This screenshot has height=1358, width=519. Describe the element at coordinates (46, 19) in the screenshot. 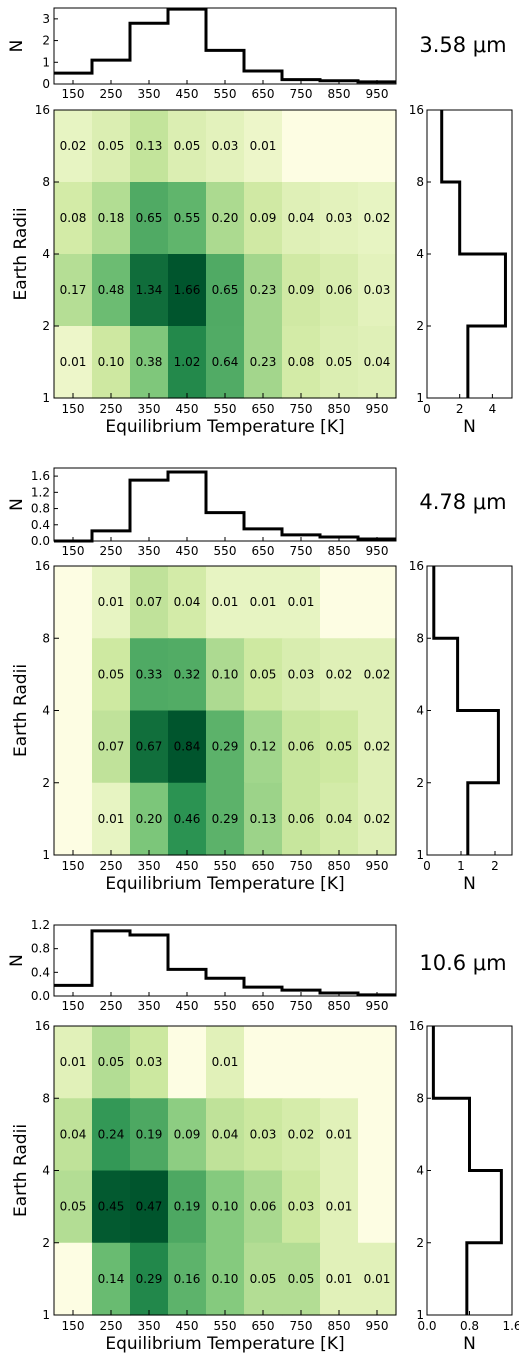

I see `hist-y-tick-label: 3` at that location.